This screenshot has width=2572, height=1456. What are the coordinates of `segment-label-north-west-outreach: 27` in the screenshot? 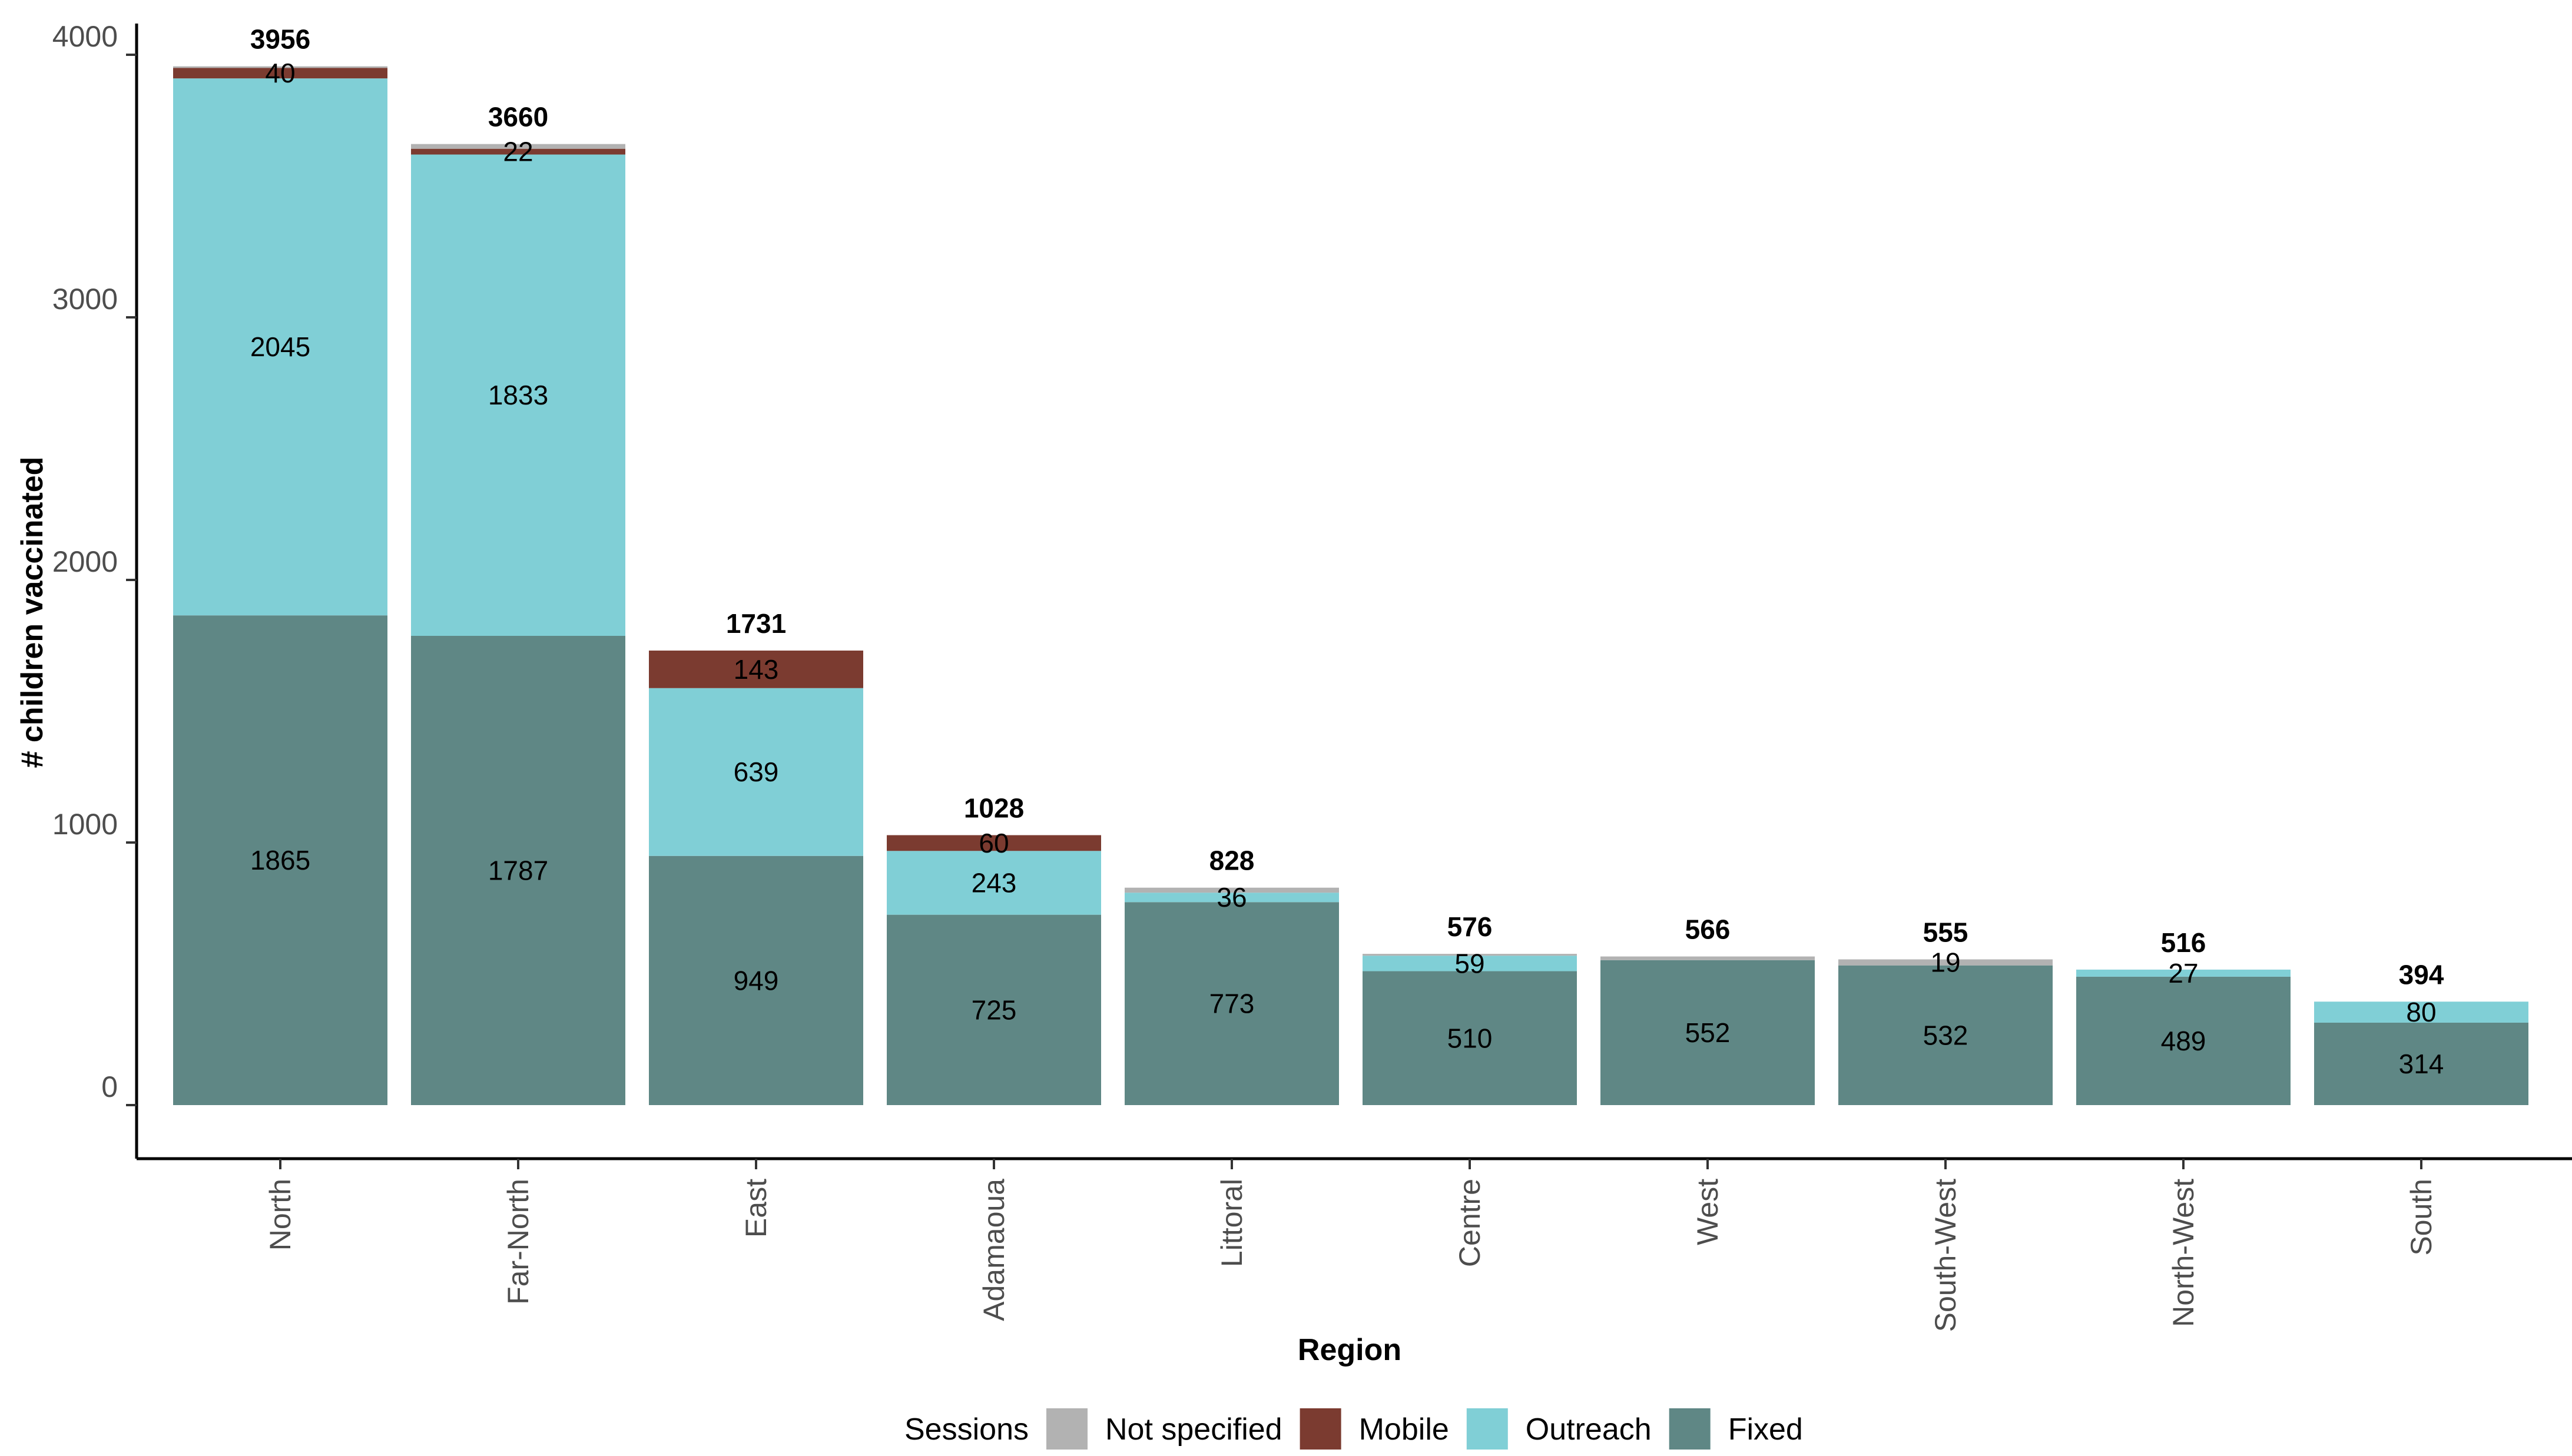 It's located at (2183, 973).